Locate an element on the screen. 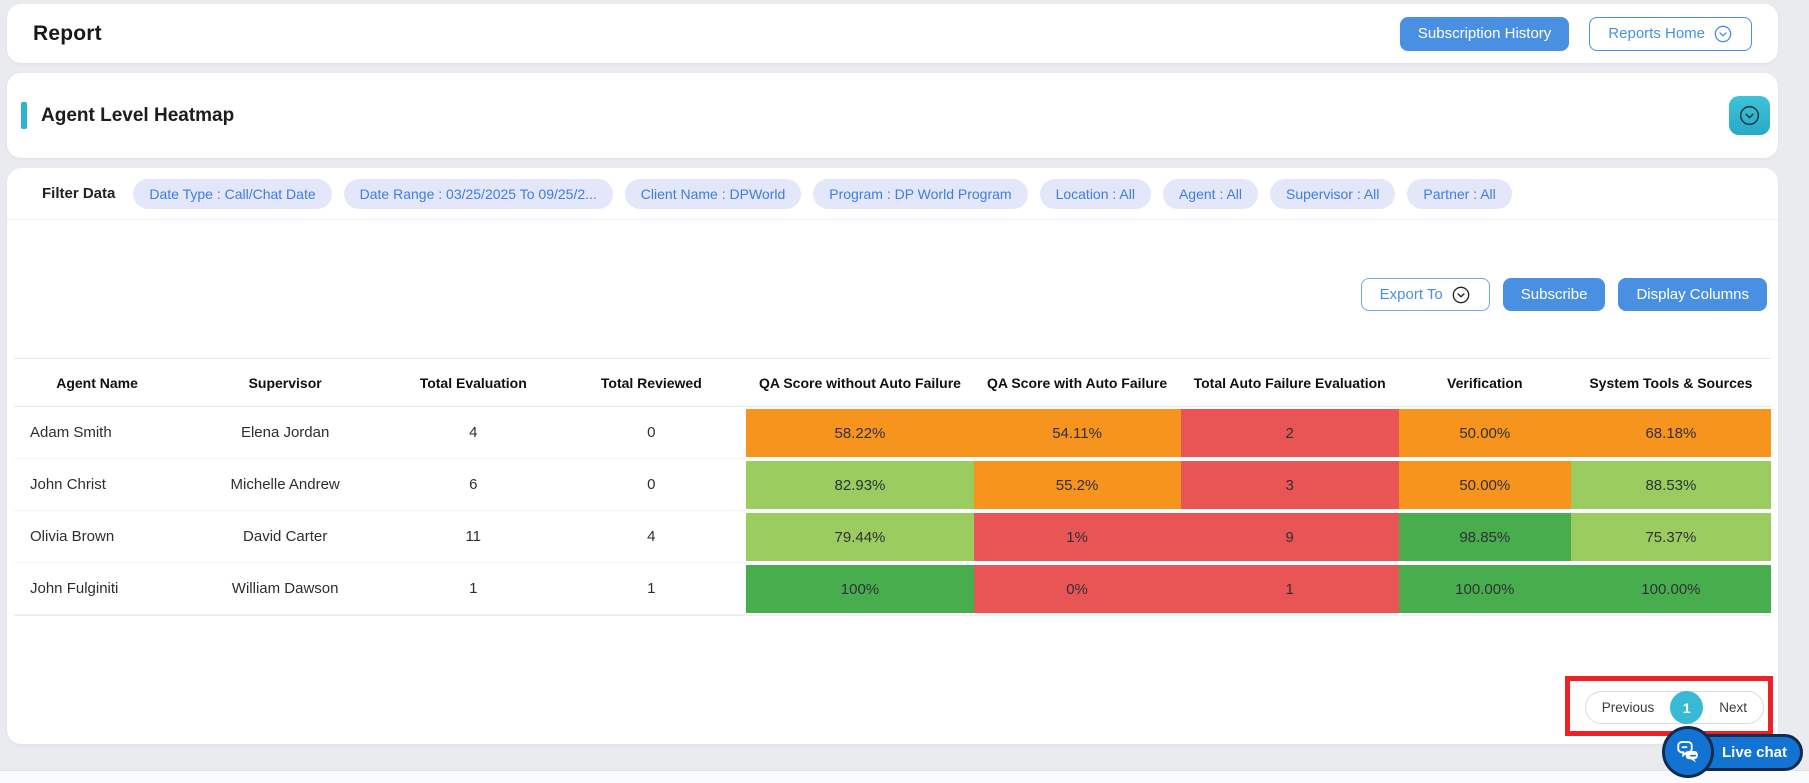  heat-cell: 9 is located at coordinates (1289, 537).